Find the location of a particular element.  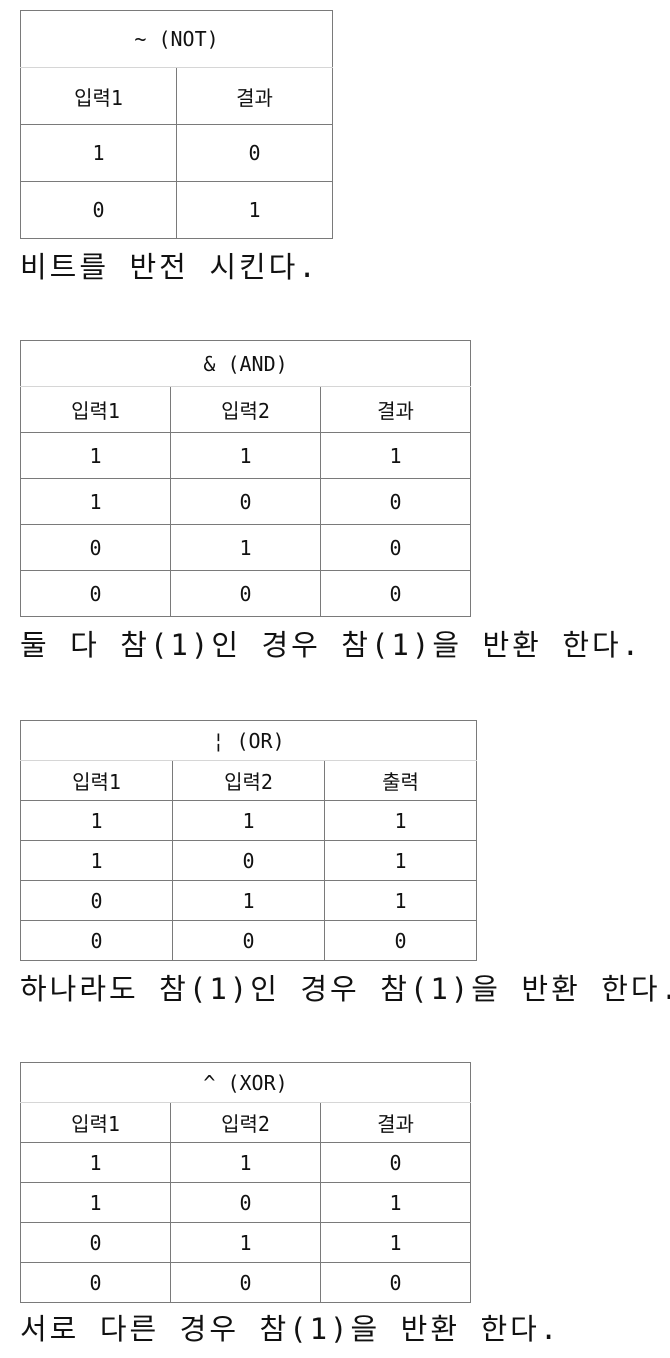

table-caption-row: & (AND) is located at coordinates (245, 363).